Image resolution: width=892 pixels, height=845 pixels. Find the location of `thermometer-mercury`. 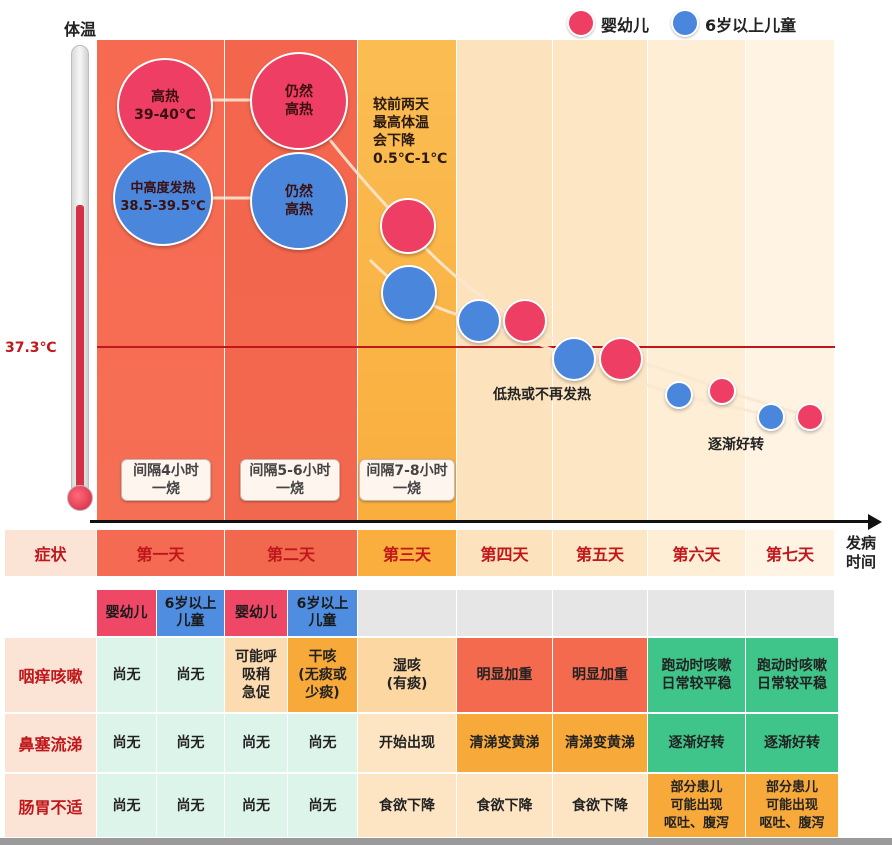

thermometer-mercury is located at coordinates (80, 355).